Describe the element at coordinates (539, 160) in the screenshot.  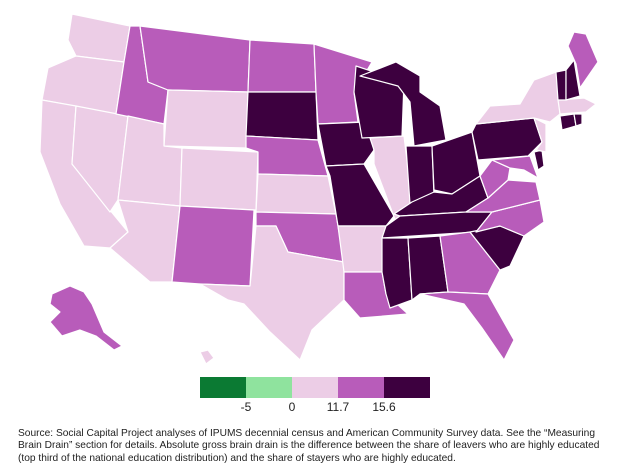
I see `state-de` at that location.